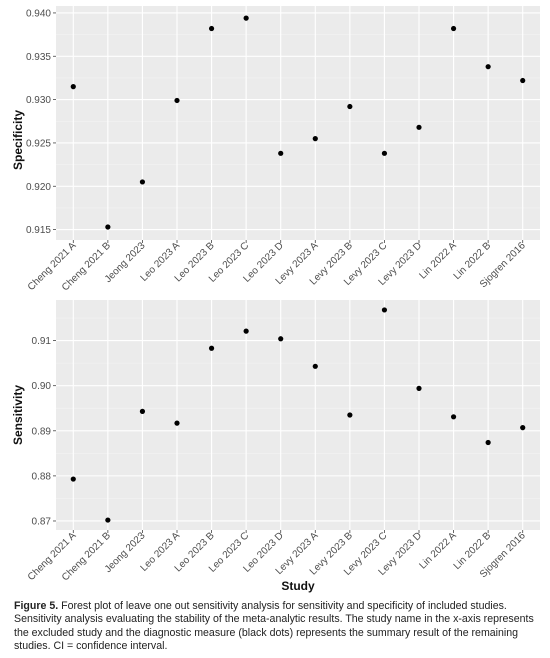 The width and height of the screenshot is (550, 658). What do you see at coordinates (38, 100) in the screenshot?
I see `y-tick-label: 0.930` at bounding box center [38, 100].